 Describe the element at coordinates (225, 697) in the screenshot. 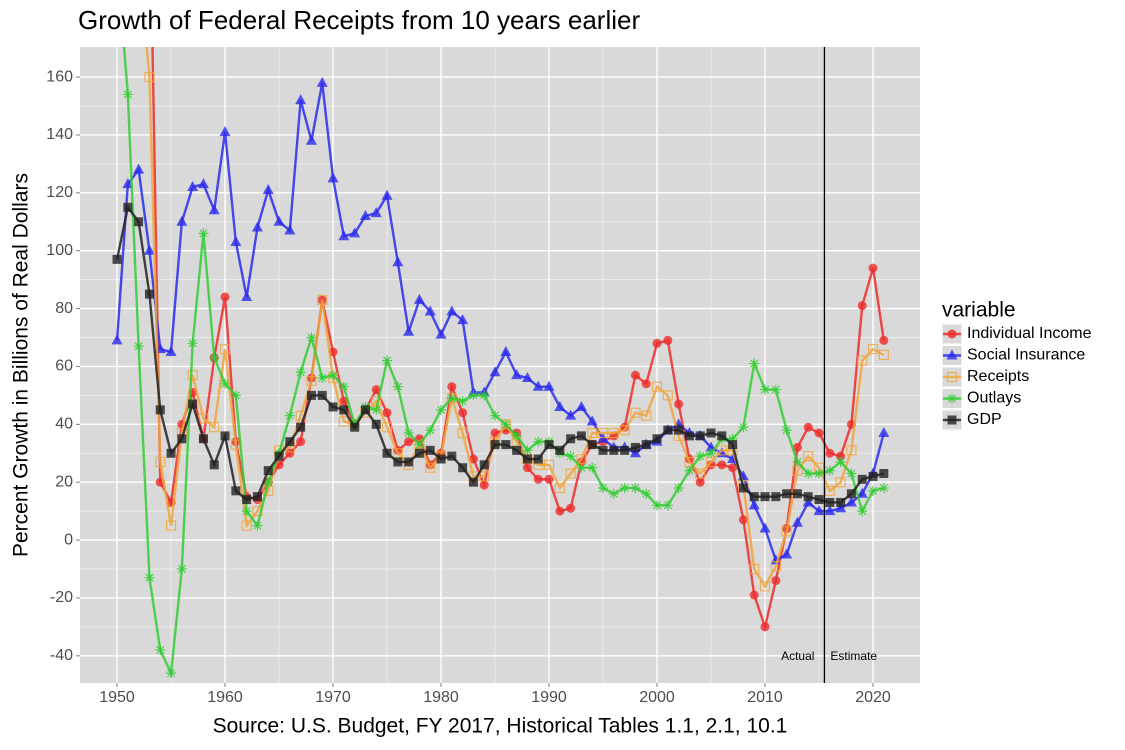

I see `x-tick-label: 1960` at that location.